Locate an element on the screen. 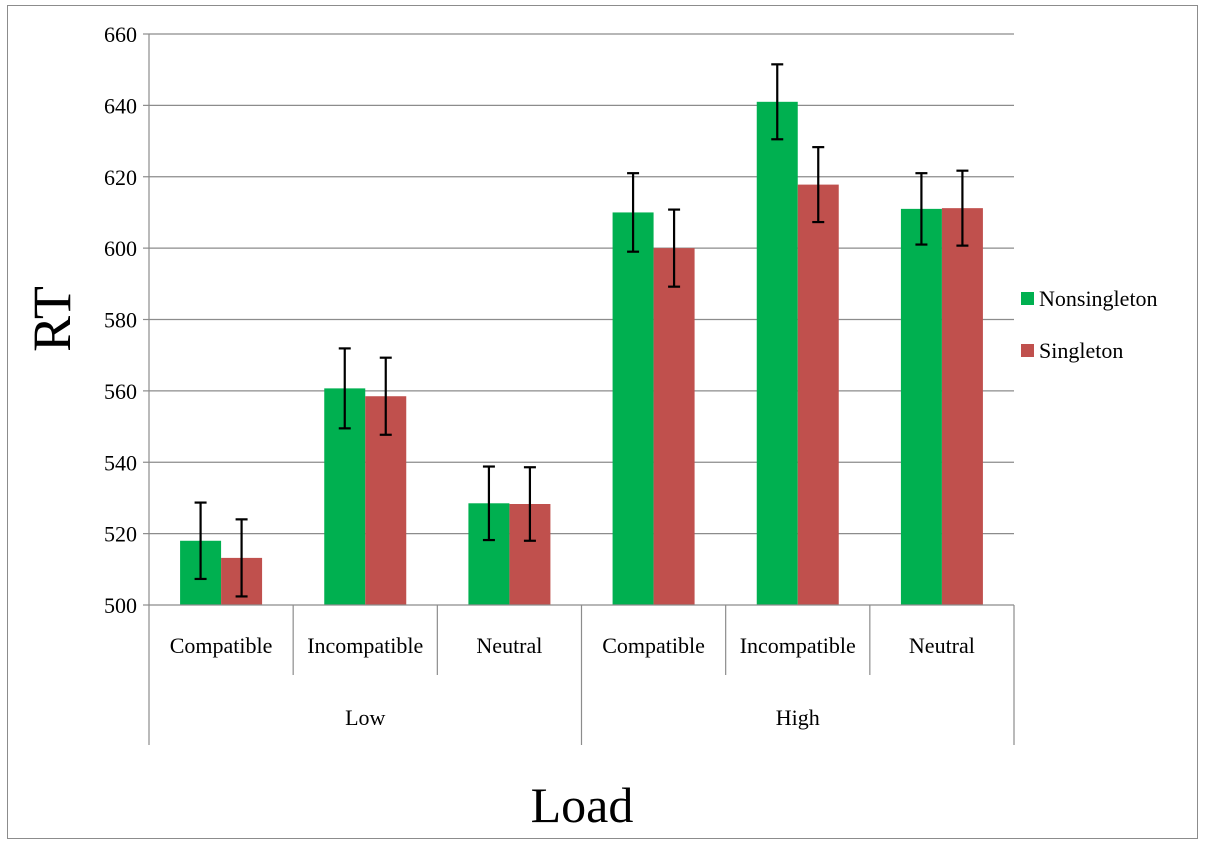 Image resolution: width=1205 pixels, height=842 pixels. y-tick-label: 580 is located at coordinates (120, 320).